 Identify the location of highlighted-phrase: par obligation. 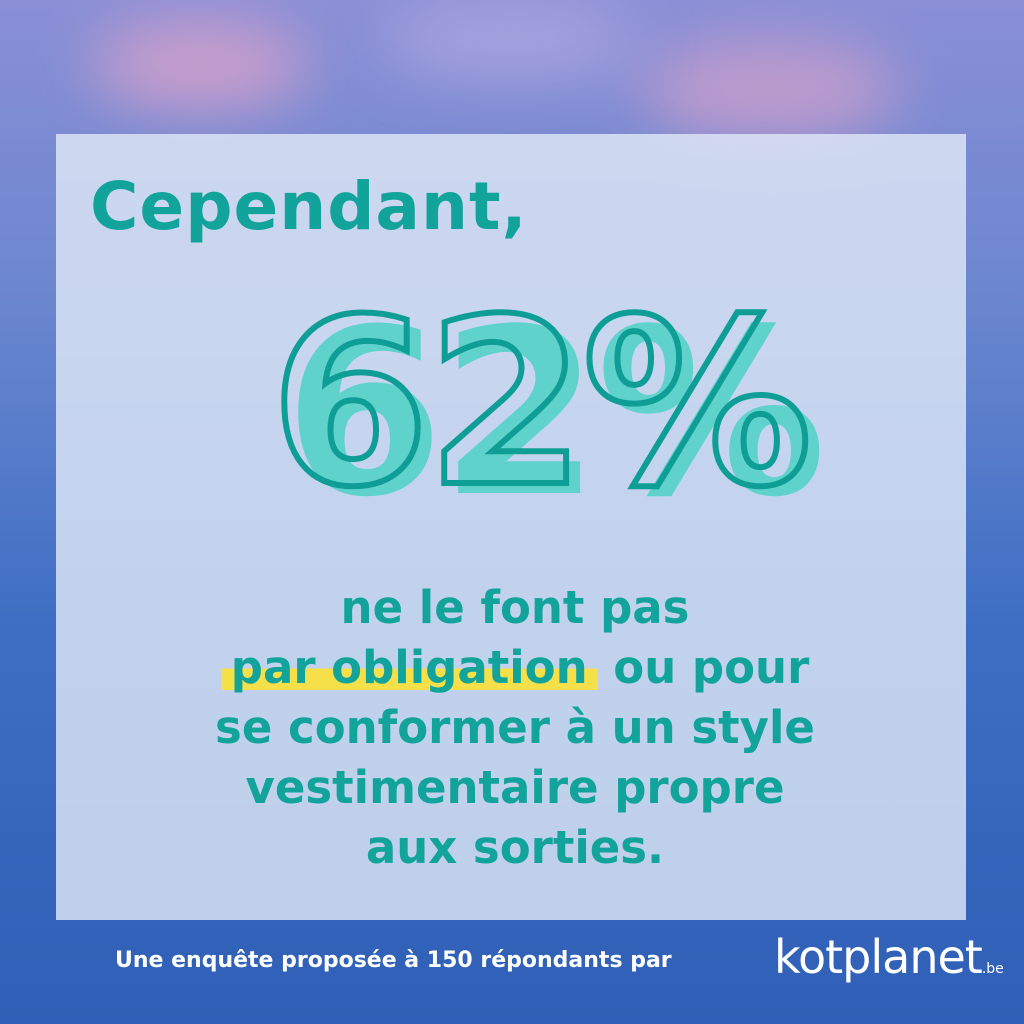
(409, 667).